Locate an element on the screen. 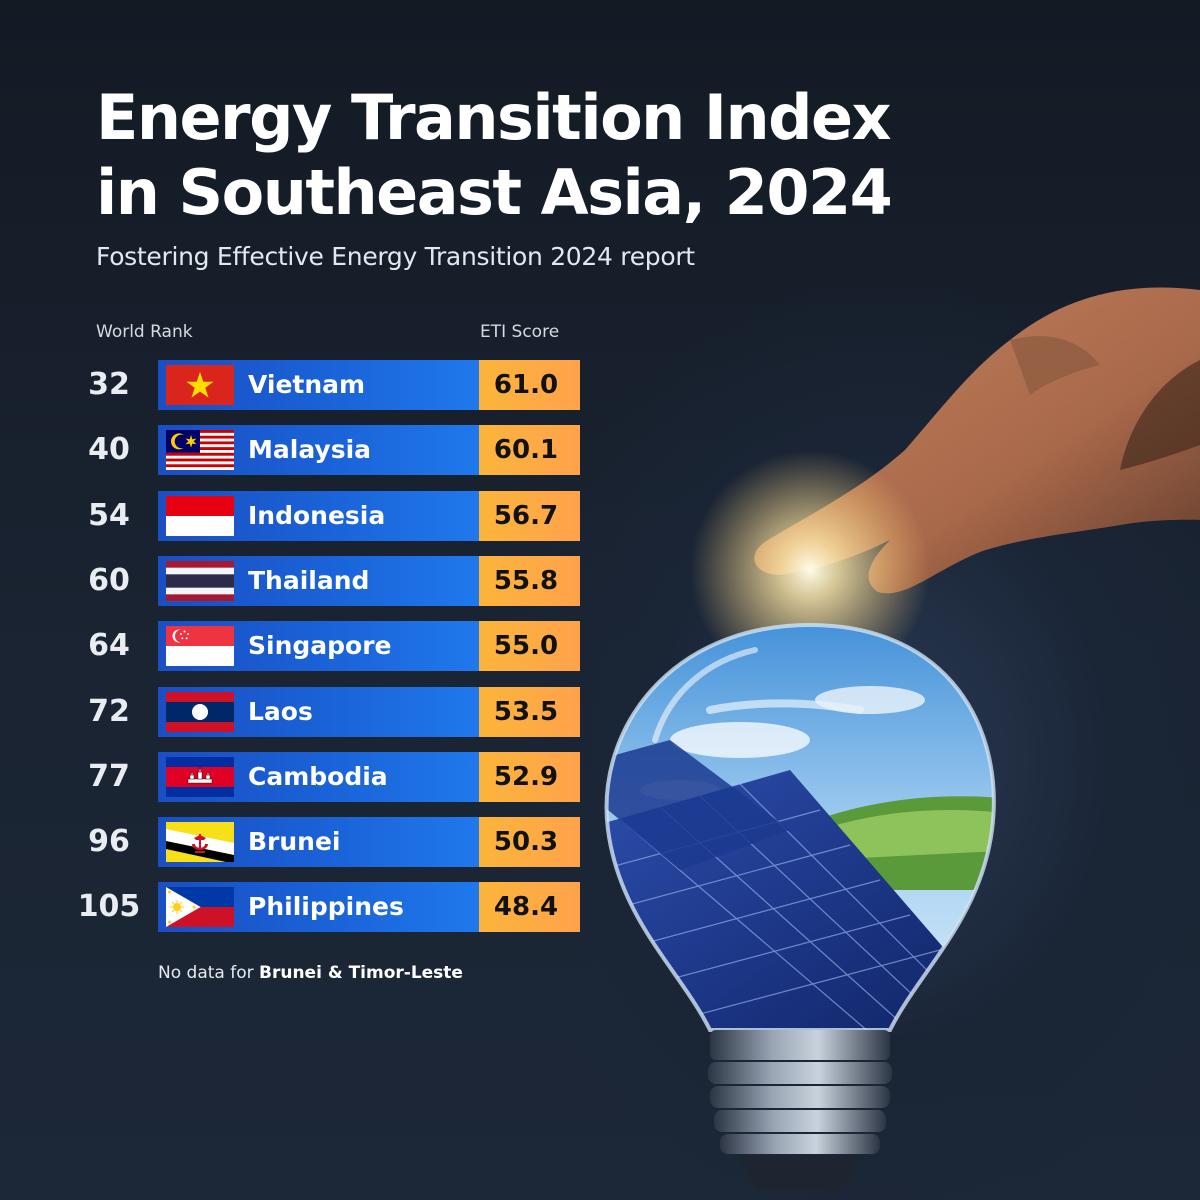 The height and width of the screenshot is (1200, 1200). flag-cambodia-icon is located at coordinates (200, 776).